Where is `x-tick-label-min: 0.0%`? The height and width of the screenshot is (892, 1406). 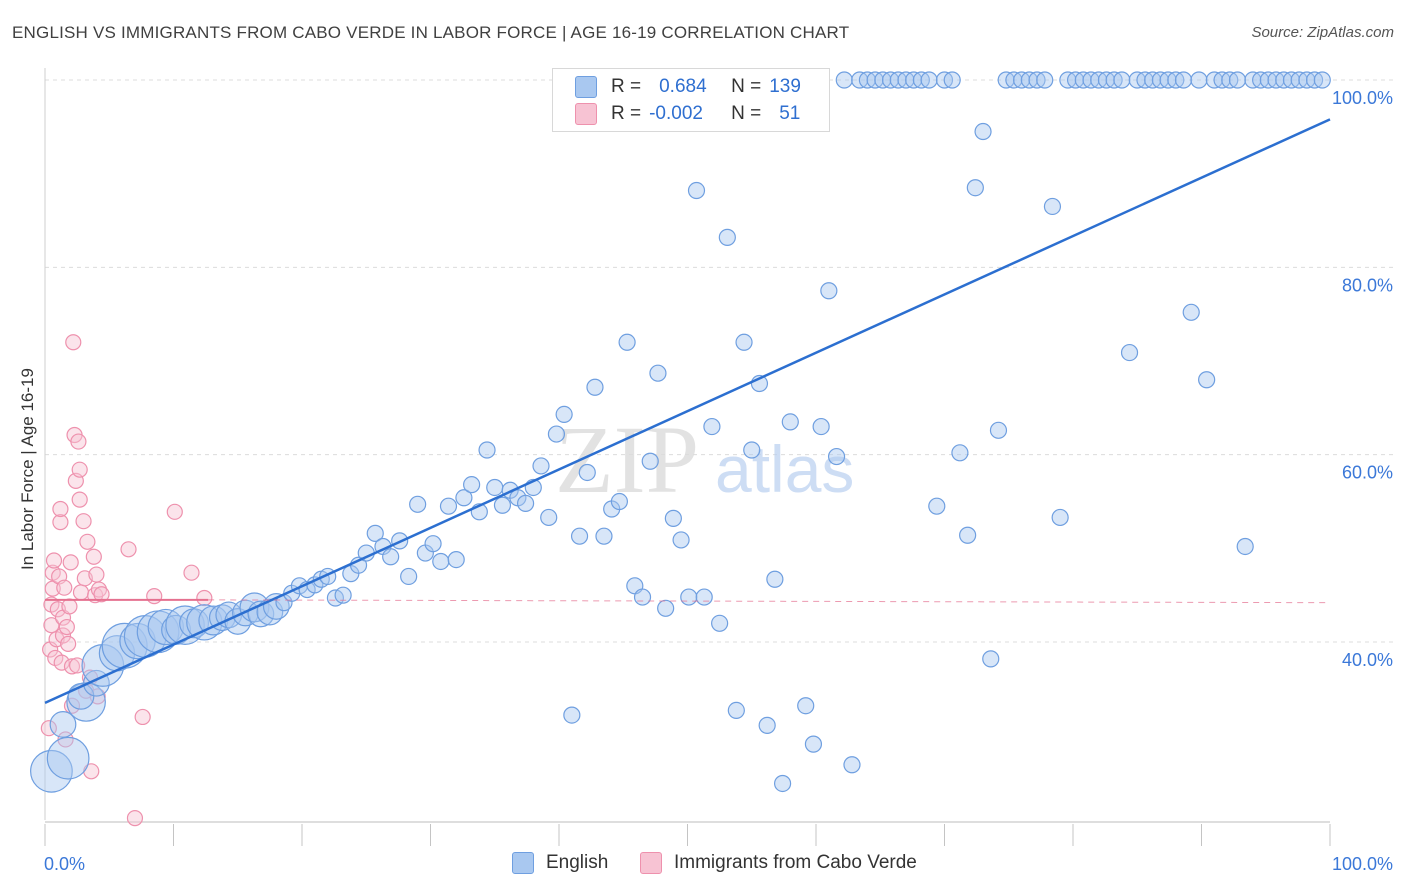 x-tick-label-min: 0.0% is located at coordinates (64, 864).